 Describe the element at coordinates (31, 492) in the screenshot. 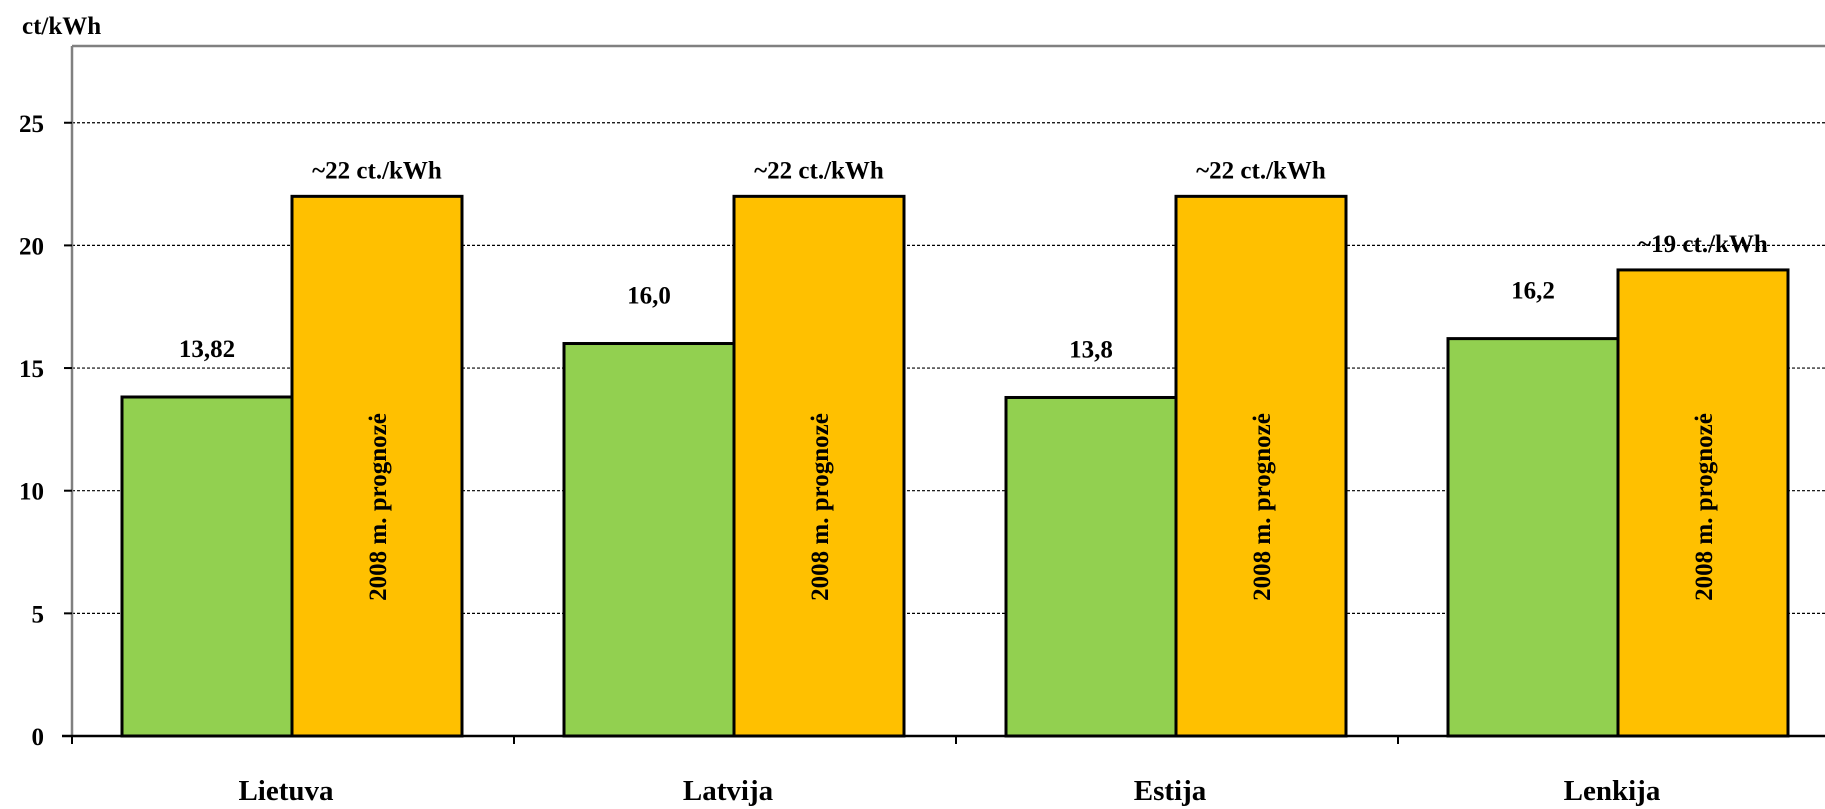

I see `y-tick-label: 10` at that location.